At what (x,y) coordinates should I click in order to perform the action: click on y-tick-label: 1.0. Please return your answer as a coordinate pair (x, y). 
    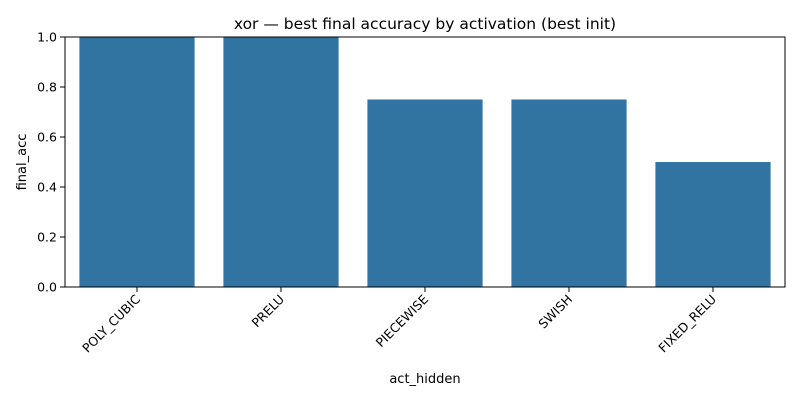
    Looking at the image, I should click on (47, 37).